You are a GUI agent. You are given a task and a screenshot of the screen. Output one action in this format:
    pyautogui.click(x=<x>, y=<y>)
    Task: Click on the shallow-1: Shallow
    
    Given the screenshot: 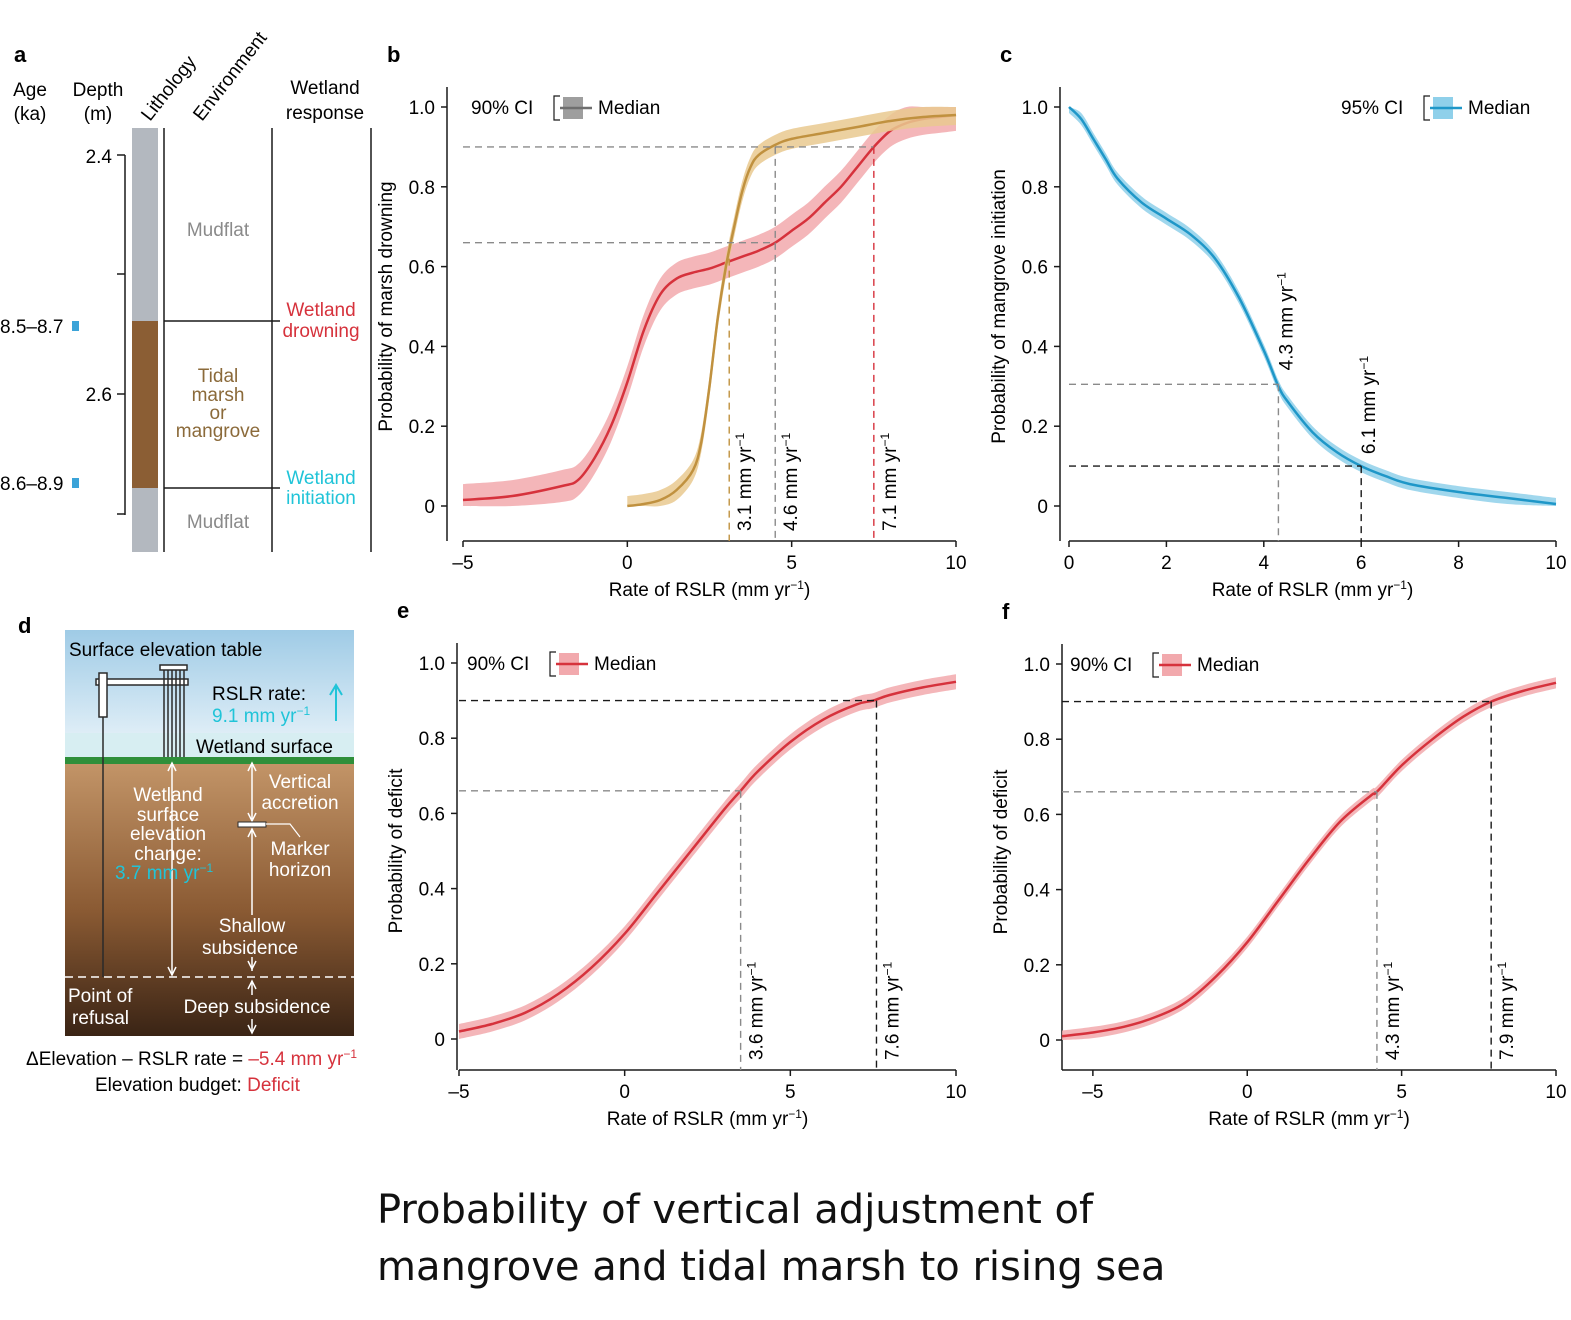 What is the action you would take?
    pyautogui.click(x=252, y=926)
    